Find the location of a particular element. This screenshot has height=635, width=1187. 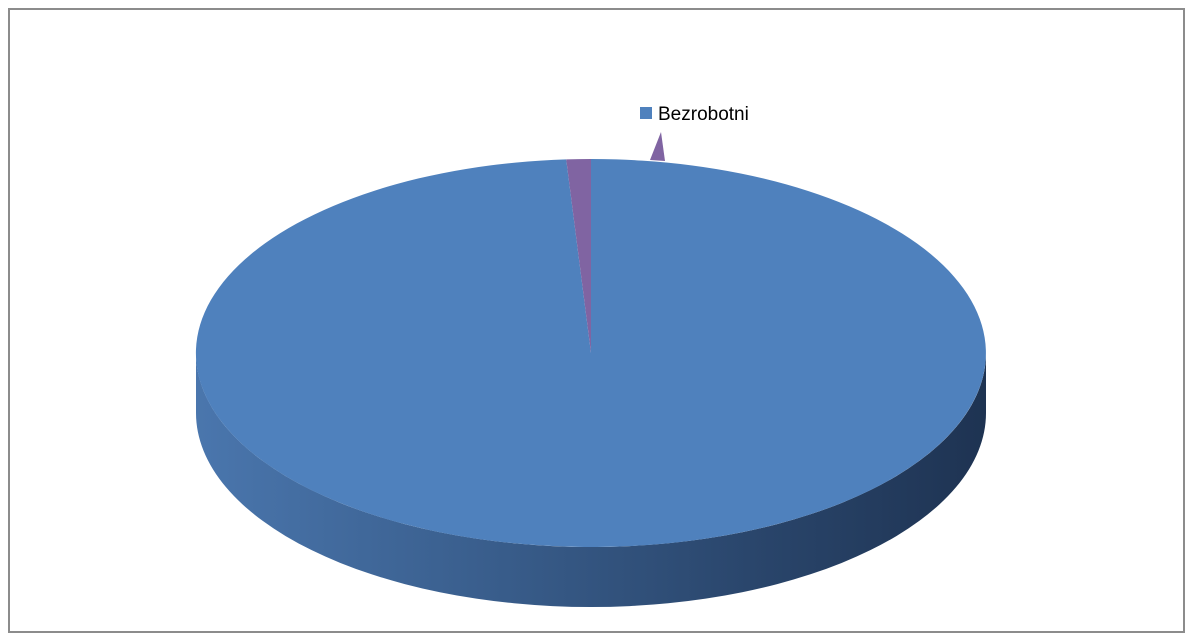

legend-swatch is located at coordinates (646, 113).